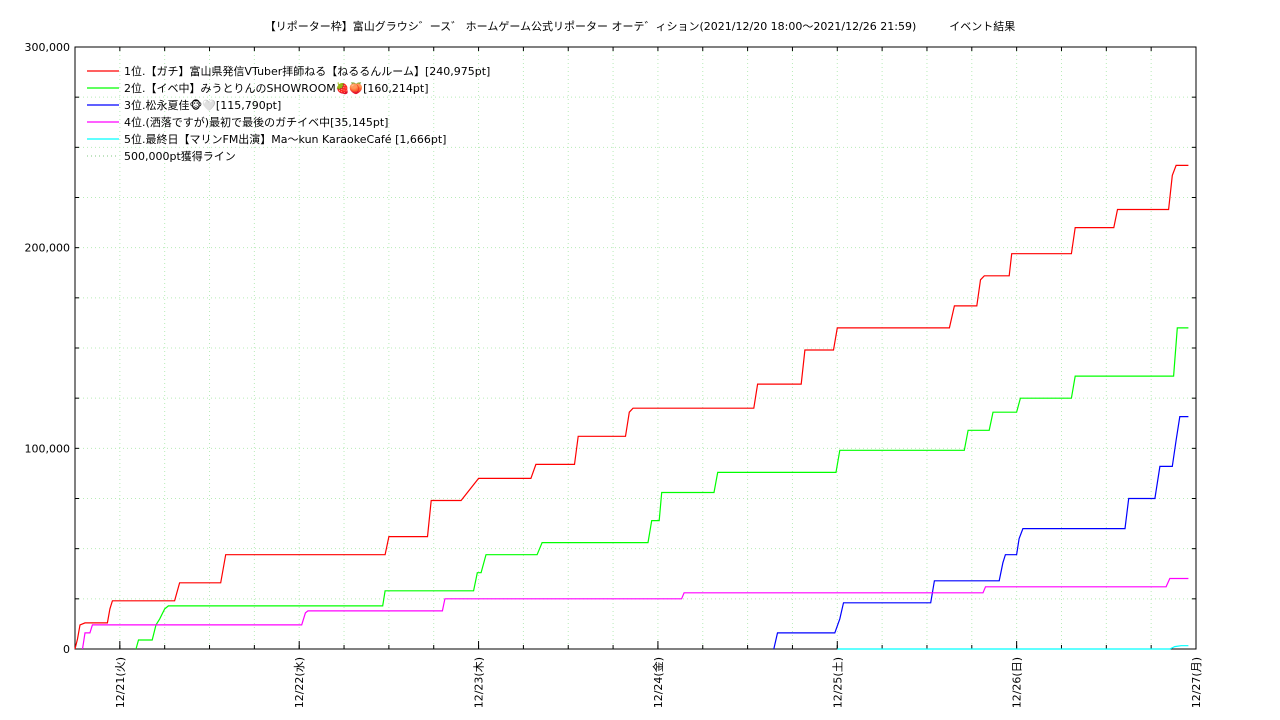 This screenshot has height=720, width=1280. Describe the element at coordinates (48, 448) in the screenshot. I see `y-tick-label: 100,000` at that location.